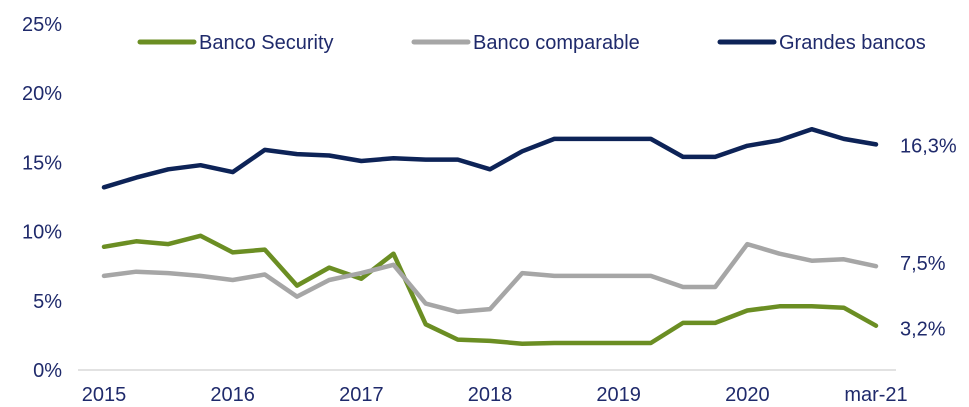 This screenshot has height=407, width=969. I want to click on x-tick-label: 2018, so click(490, 395).